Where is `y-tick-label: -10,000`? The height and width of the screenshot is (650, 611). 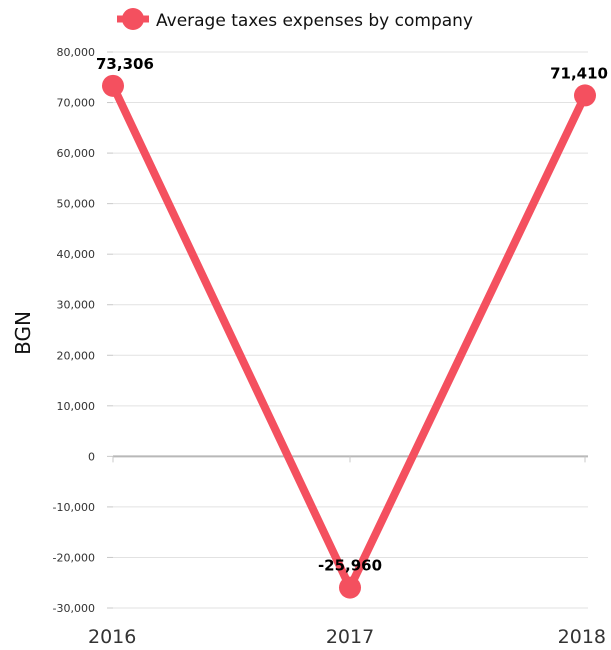
y-tick-label: -10,000 is located at coordinates (74, 507).